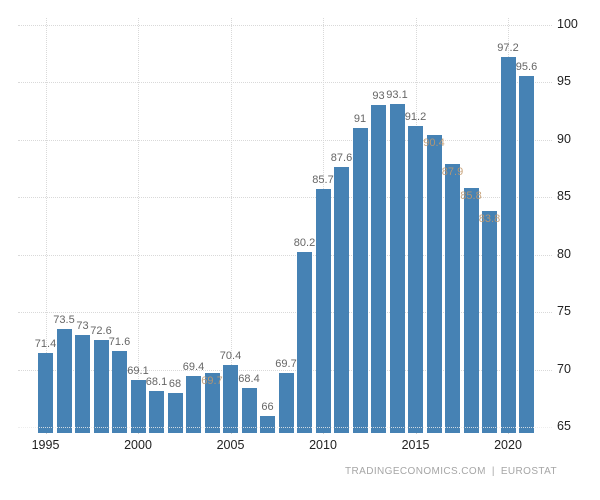  I want to click on bar-label-2021: 95.6, so click(526, 66).